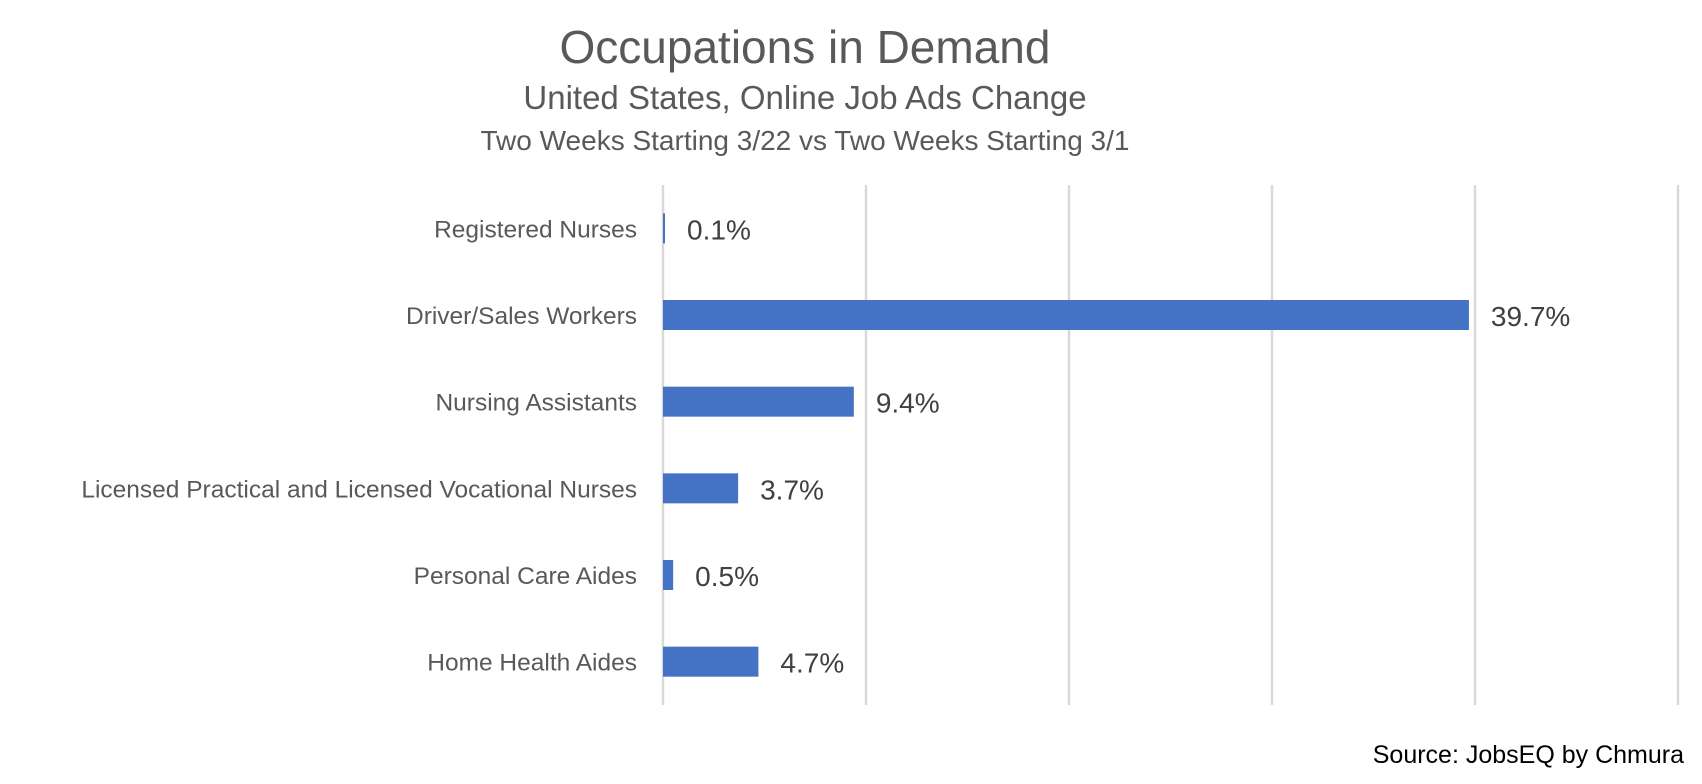 The height and width of the screenshot is (784, 1702). What do you see at coordinates (535, 229) in the screenshot?
I see `category-label: Registered Nurses` at bounding box center [535, 229].